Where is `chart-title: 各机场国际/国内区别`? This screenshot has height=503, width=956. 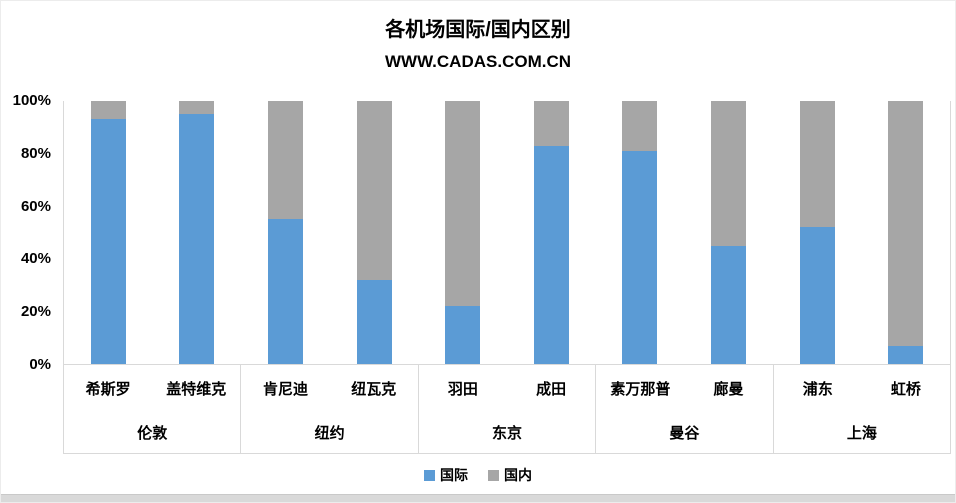
chart-title: 各机场国际/国内区别 is located at coordinates (478, 30).